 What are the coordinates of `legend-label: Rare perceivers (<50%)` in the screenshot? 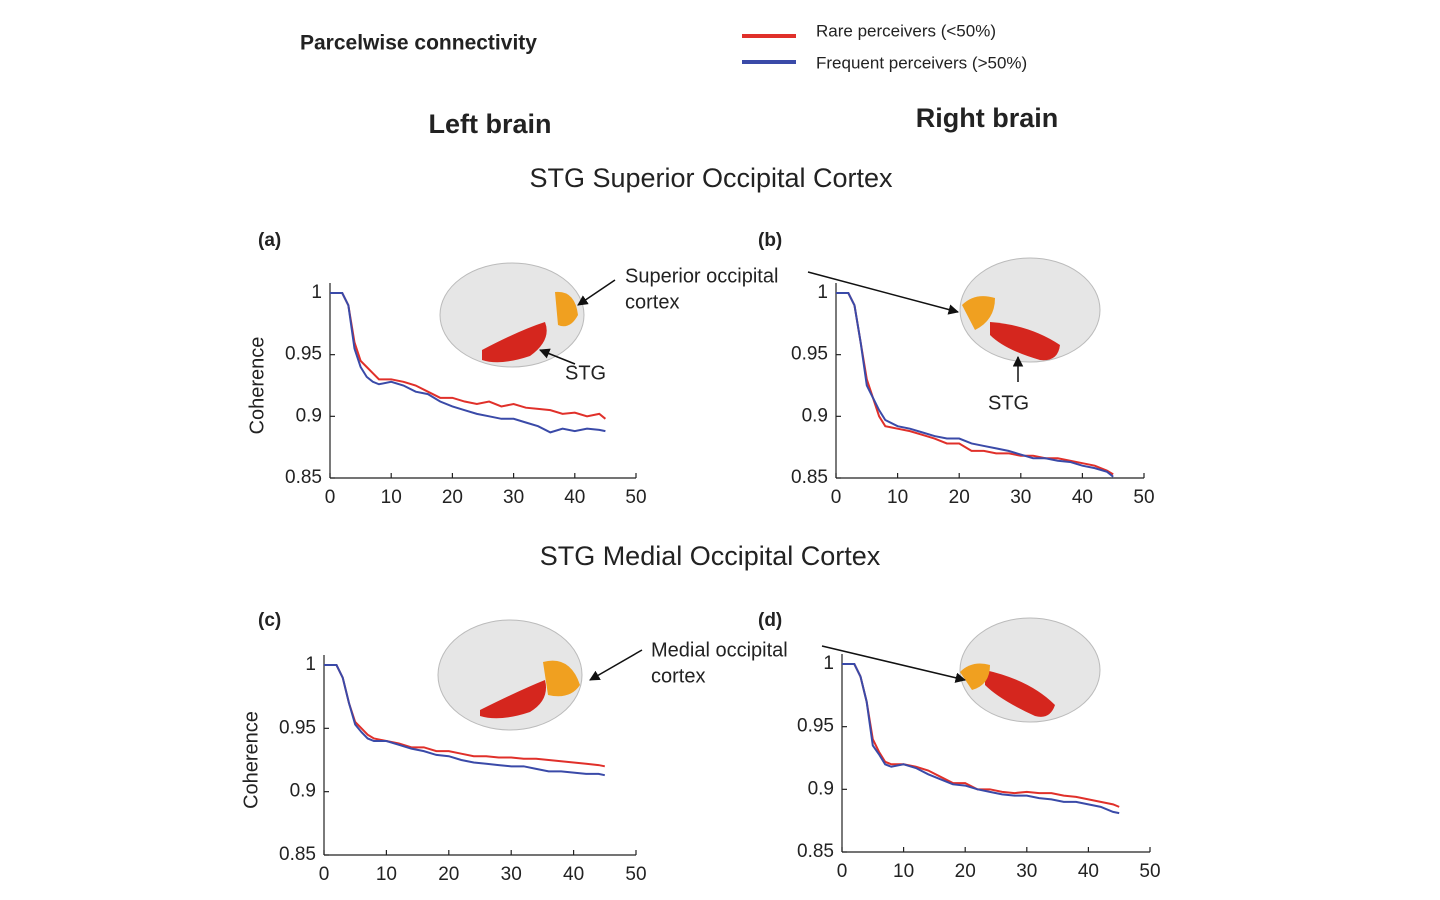 It's located at (906, 30).